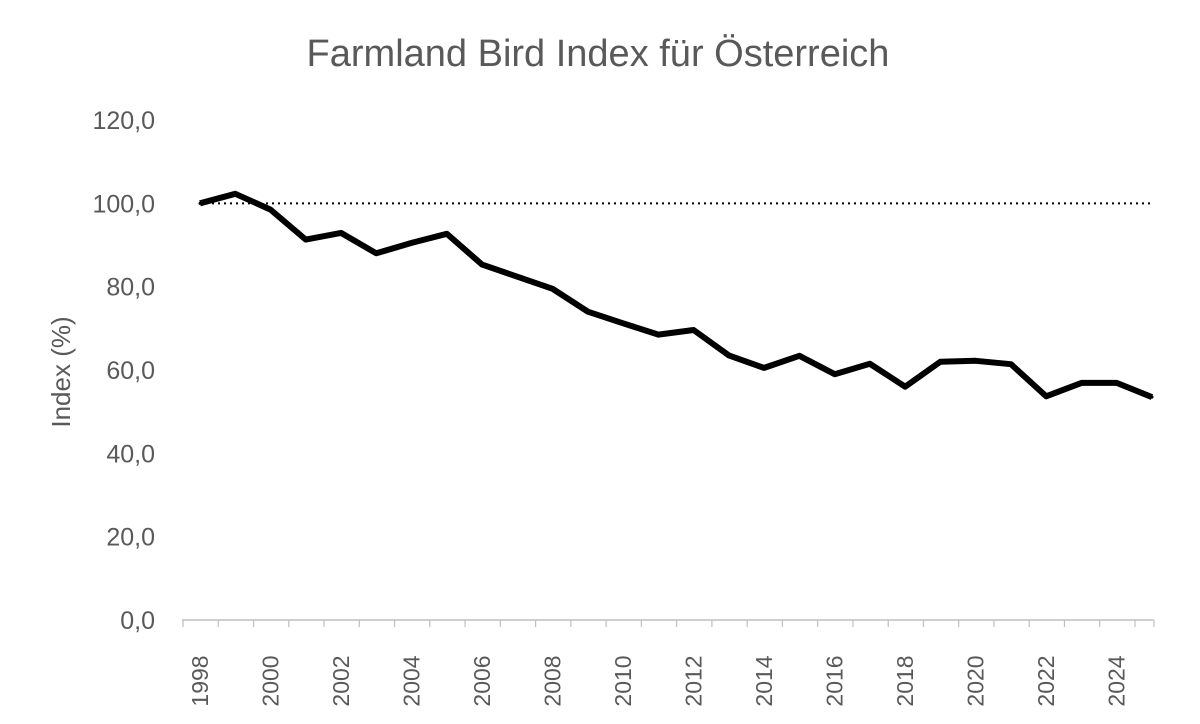 The image size is (1200, 724). What do you see at coordinates (1046, 680) in the screenshot?
I see `x-tick-label: 2022` at bounding box center [1046, 680].